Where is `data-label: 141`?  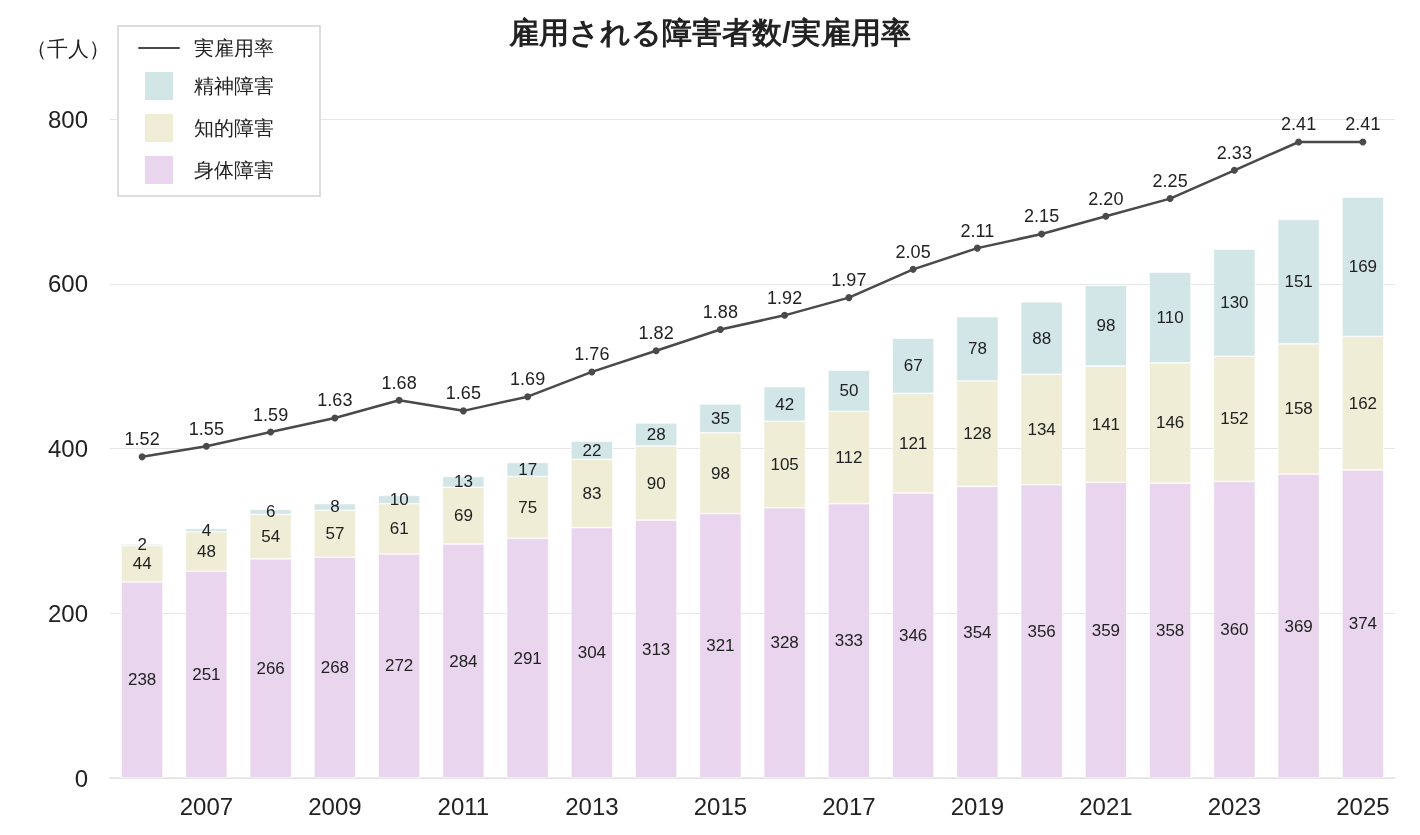 data-label: 141 is located at coordinates (1106, 424).